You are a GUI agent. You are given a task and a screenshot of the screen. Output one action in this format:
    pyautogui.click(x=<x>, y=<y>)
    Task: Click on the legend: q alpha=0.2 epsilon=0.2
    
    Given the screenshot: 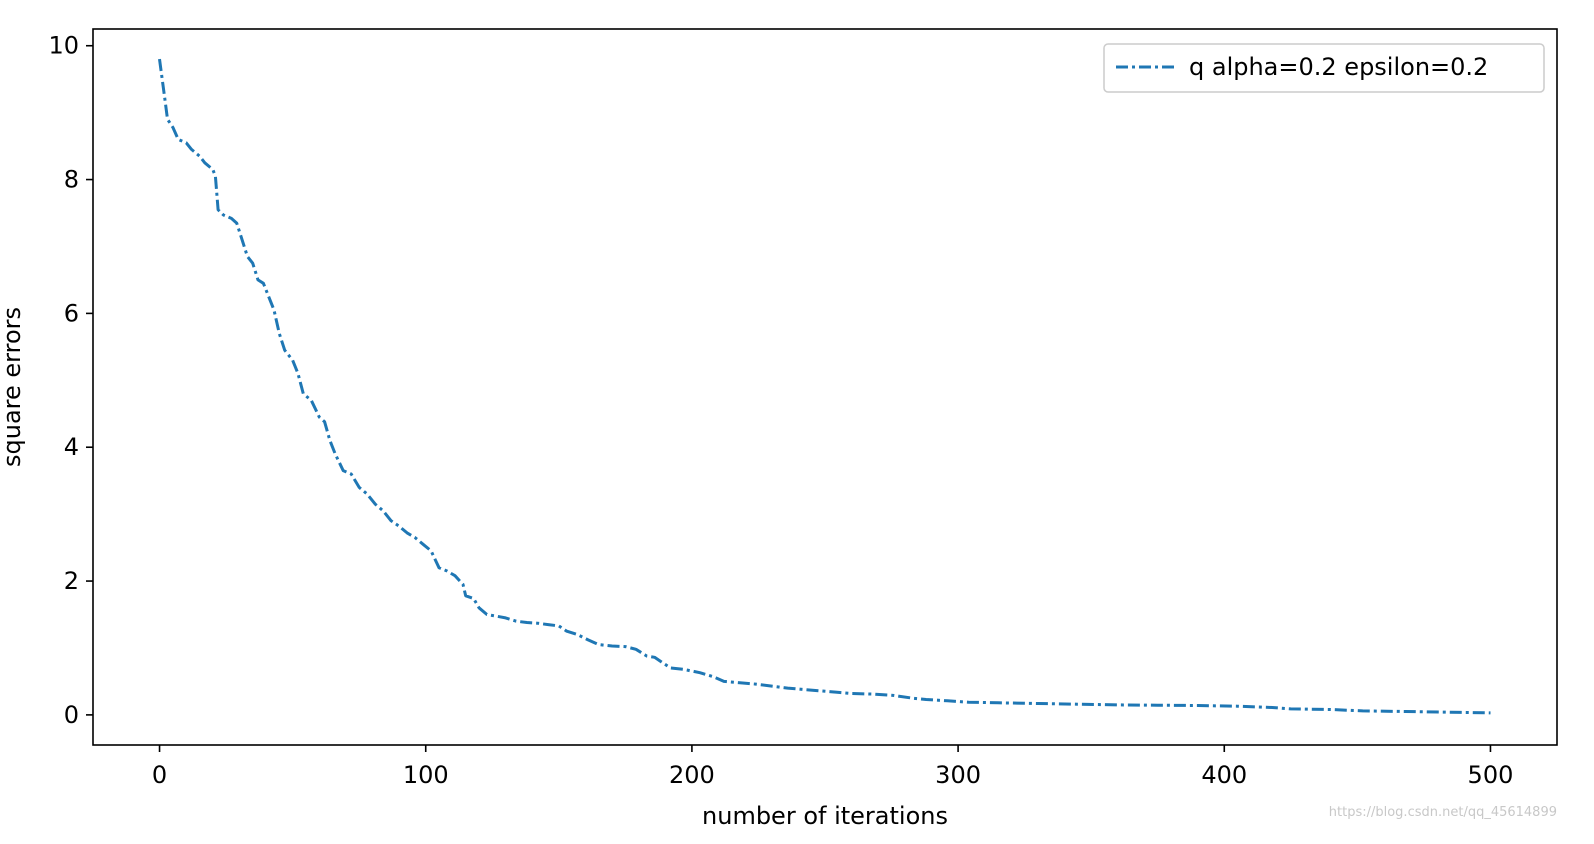 What is the action you would take?
    pyautogui.click(x=1324, y=68)
    